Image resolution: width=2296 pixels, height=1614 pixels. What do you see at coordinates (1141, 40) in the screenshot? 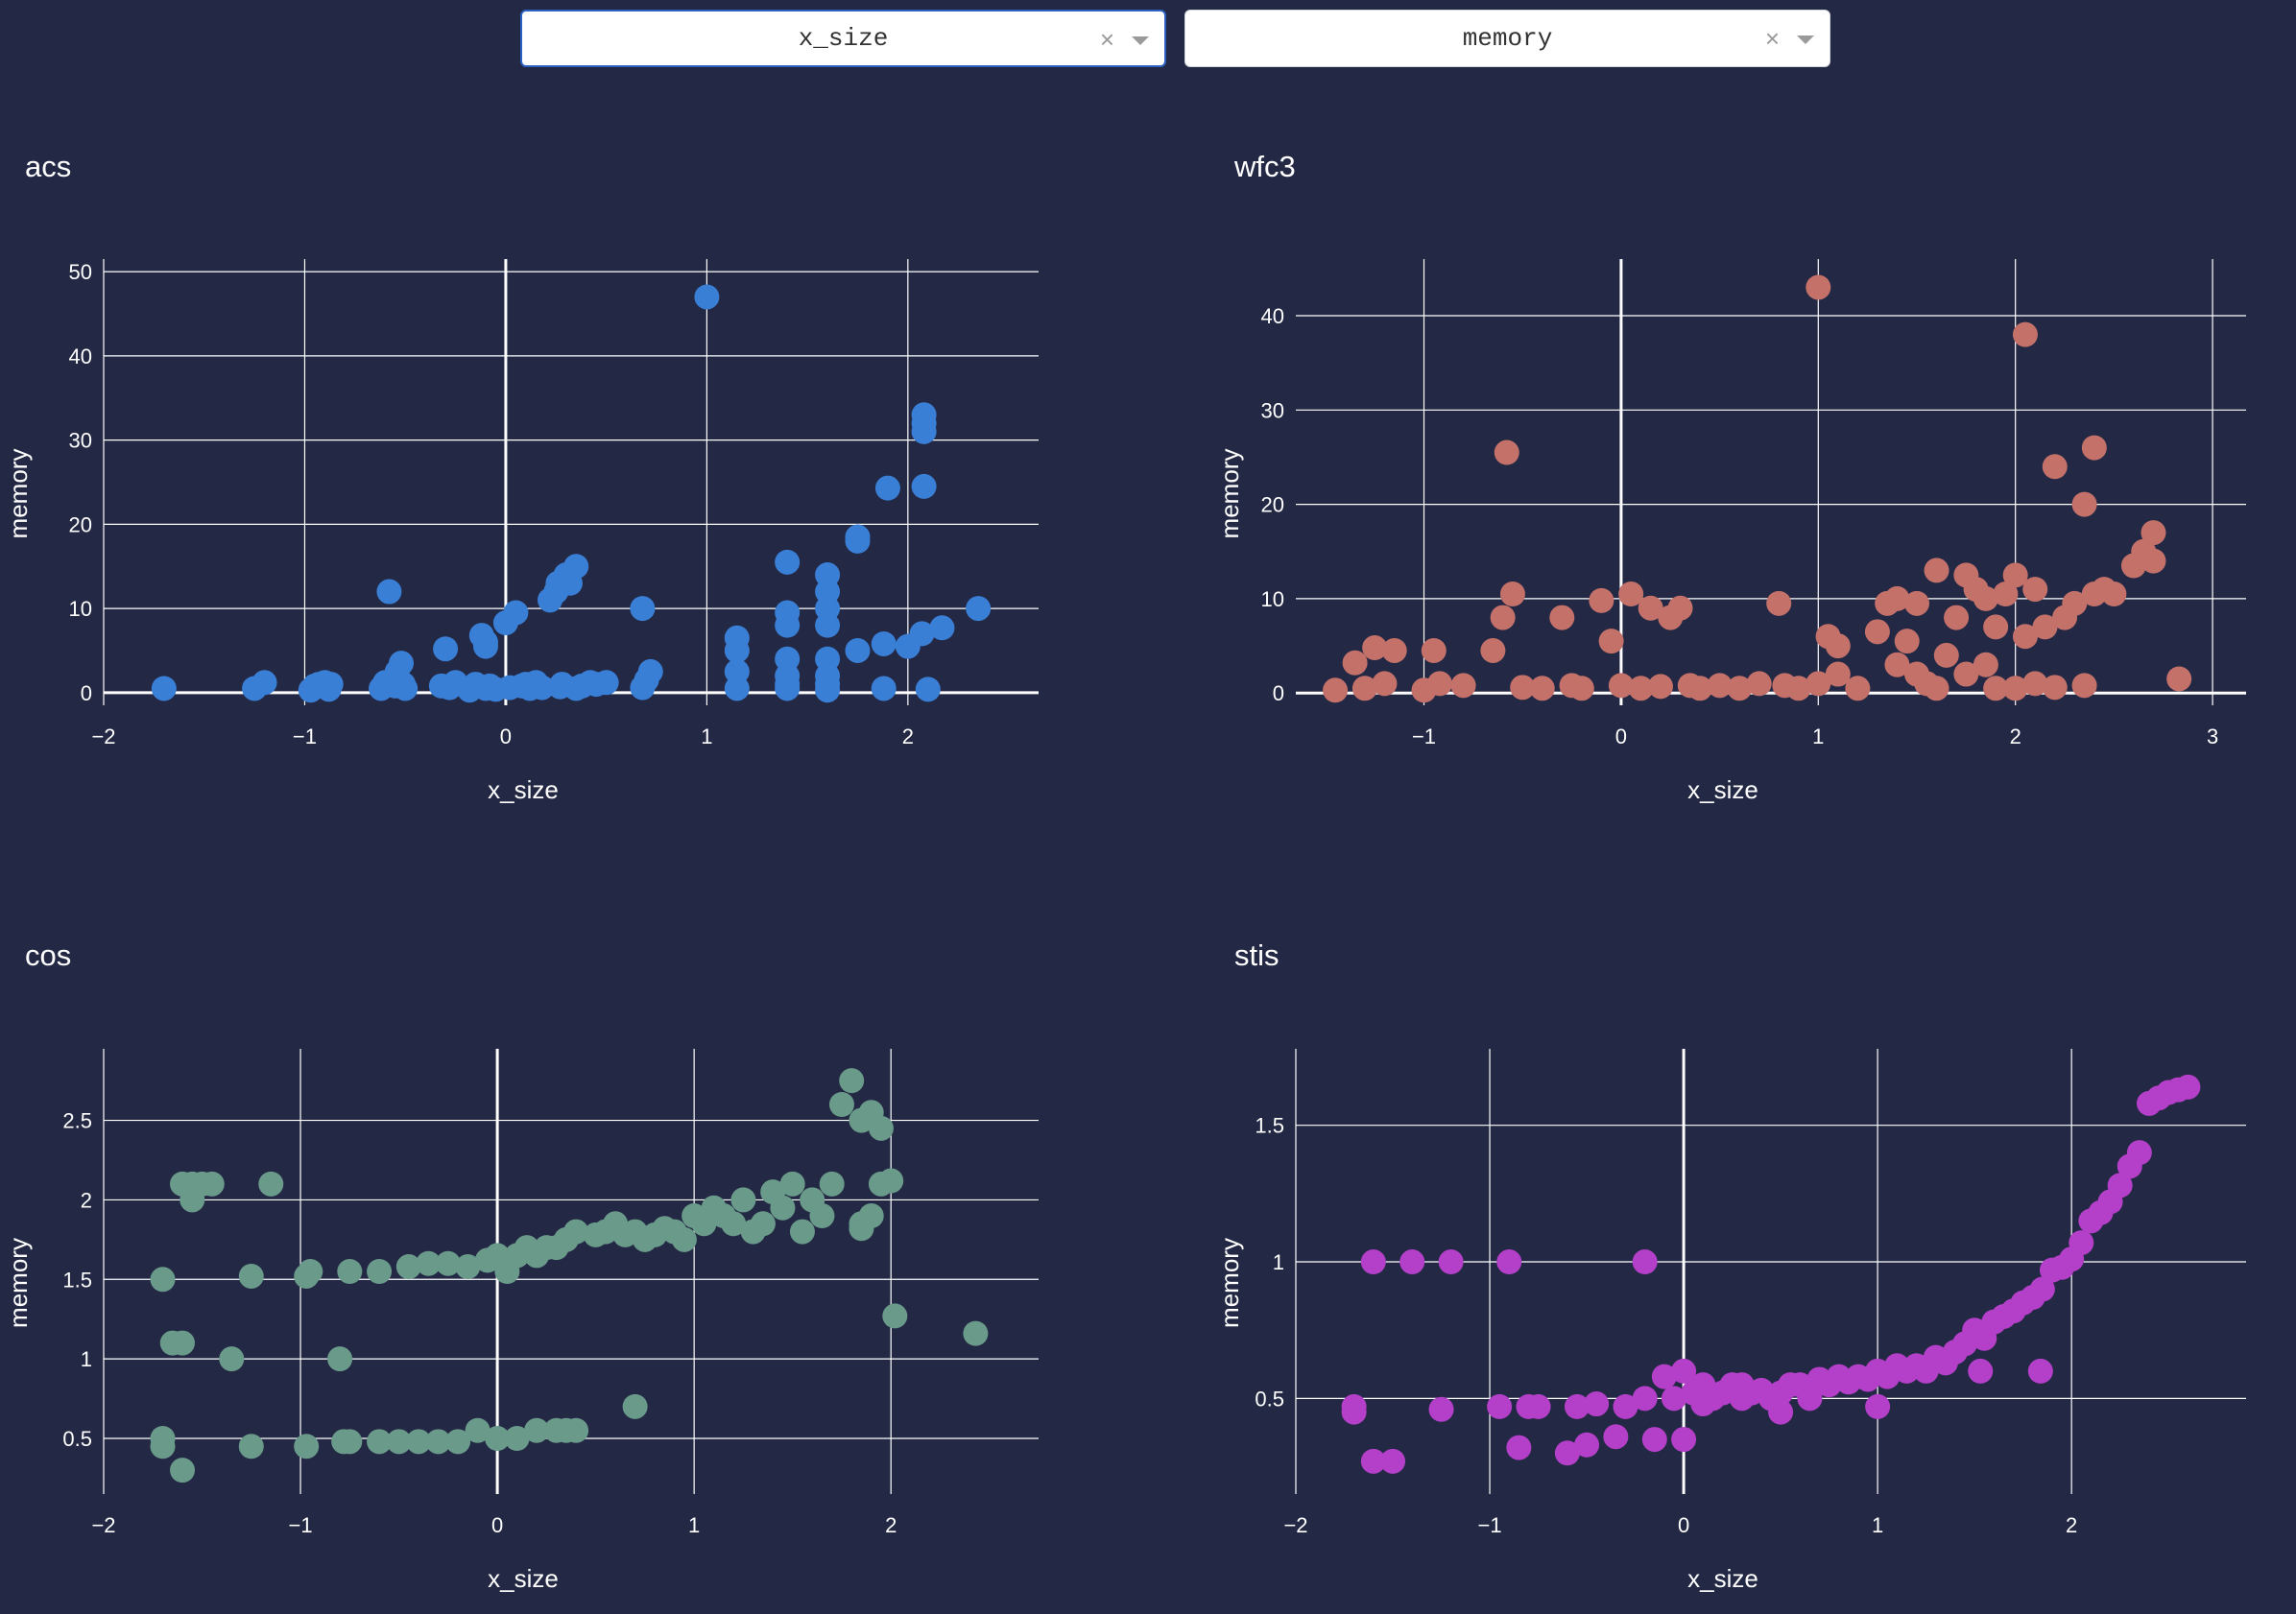
I see `x-axis-chevron-down-icon` at bounding box center [1141, 40].